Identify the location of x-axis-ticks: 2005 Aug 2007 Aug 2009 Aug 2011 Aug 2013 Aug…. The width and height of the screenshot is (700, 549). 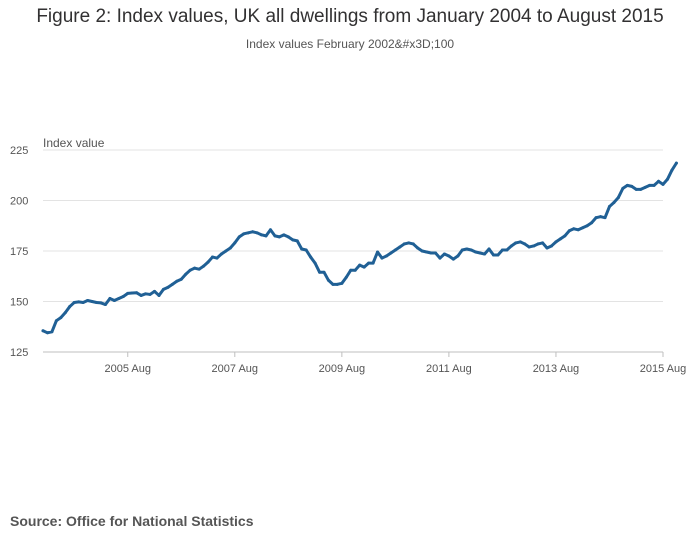
(395, 363).